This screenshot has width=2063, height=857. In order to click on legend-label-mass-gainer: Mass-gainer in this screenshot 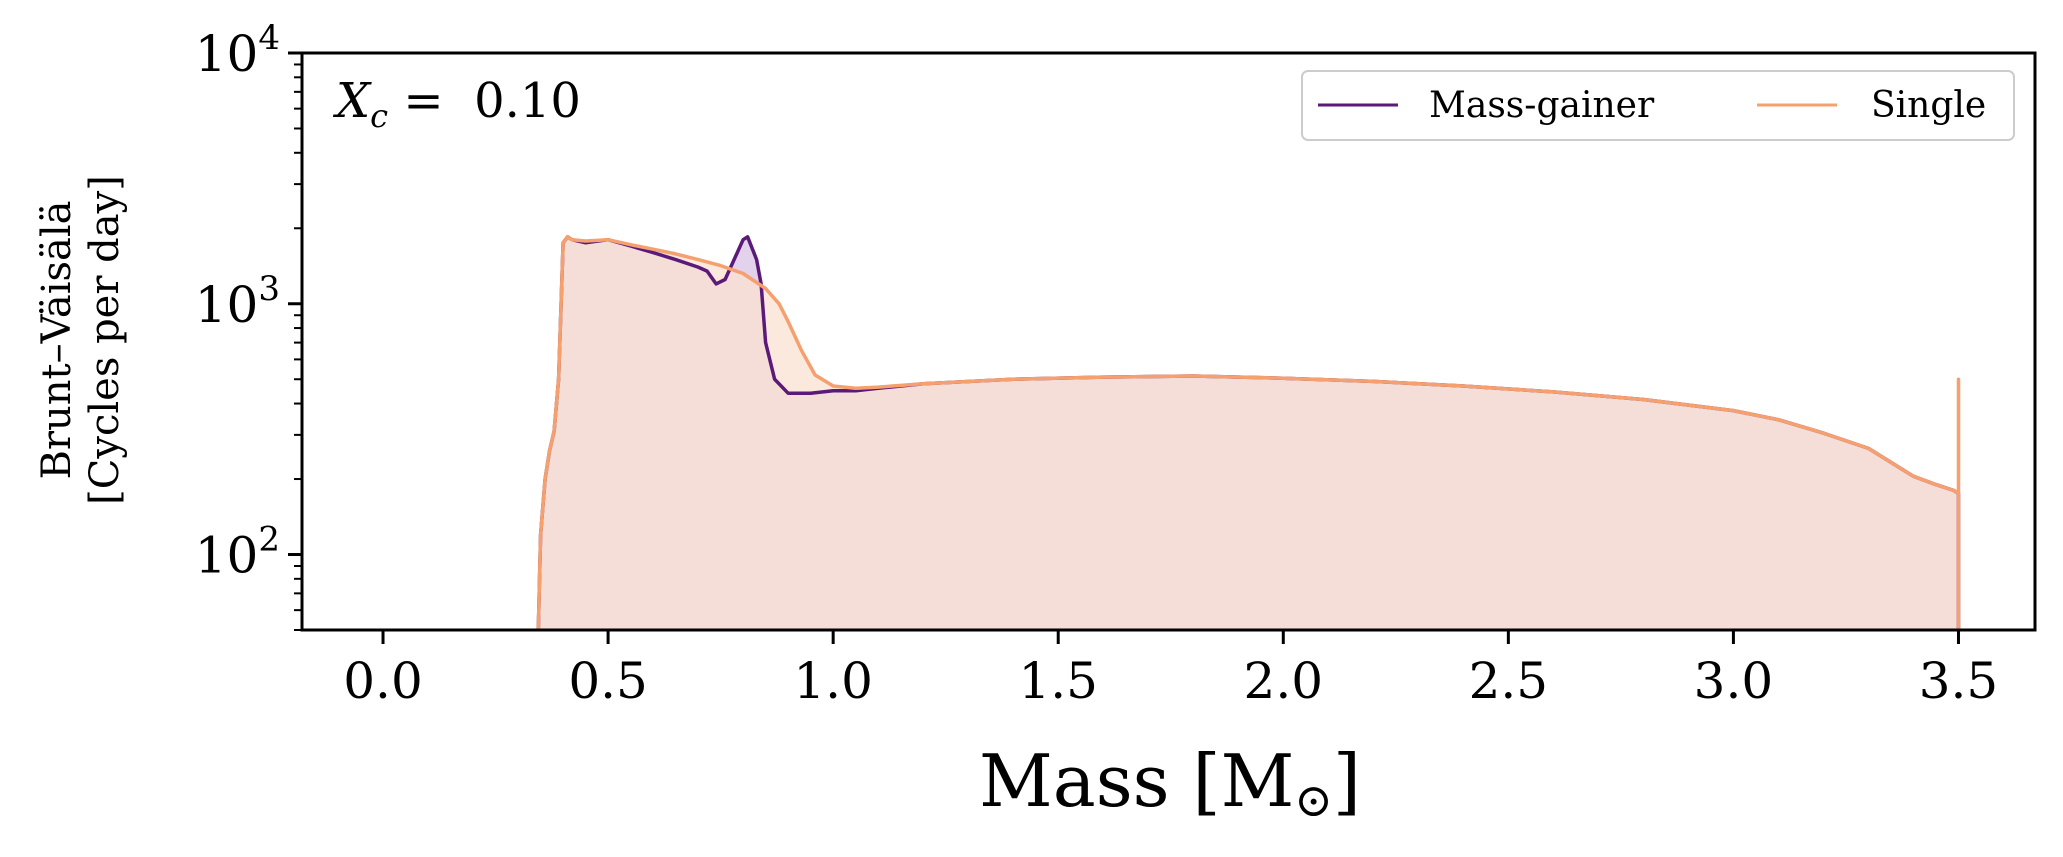, I will do `click(1542, 105)`.